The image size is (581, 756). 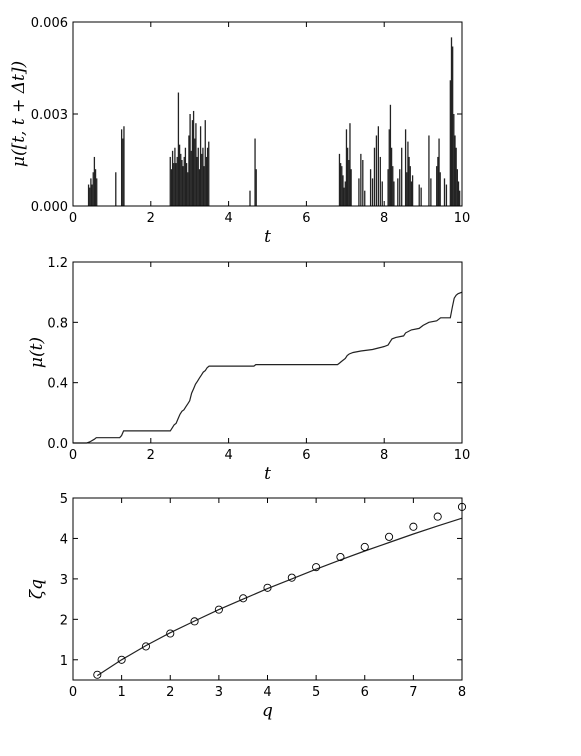 I want to click on x-axis-label: q, so click(x=267, y=711).